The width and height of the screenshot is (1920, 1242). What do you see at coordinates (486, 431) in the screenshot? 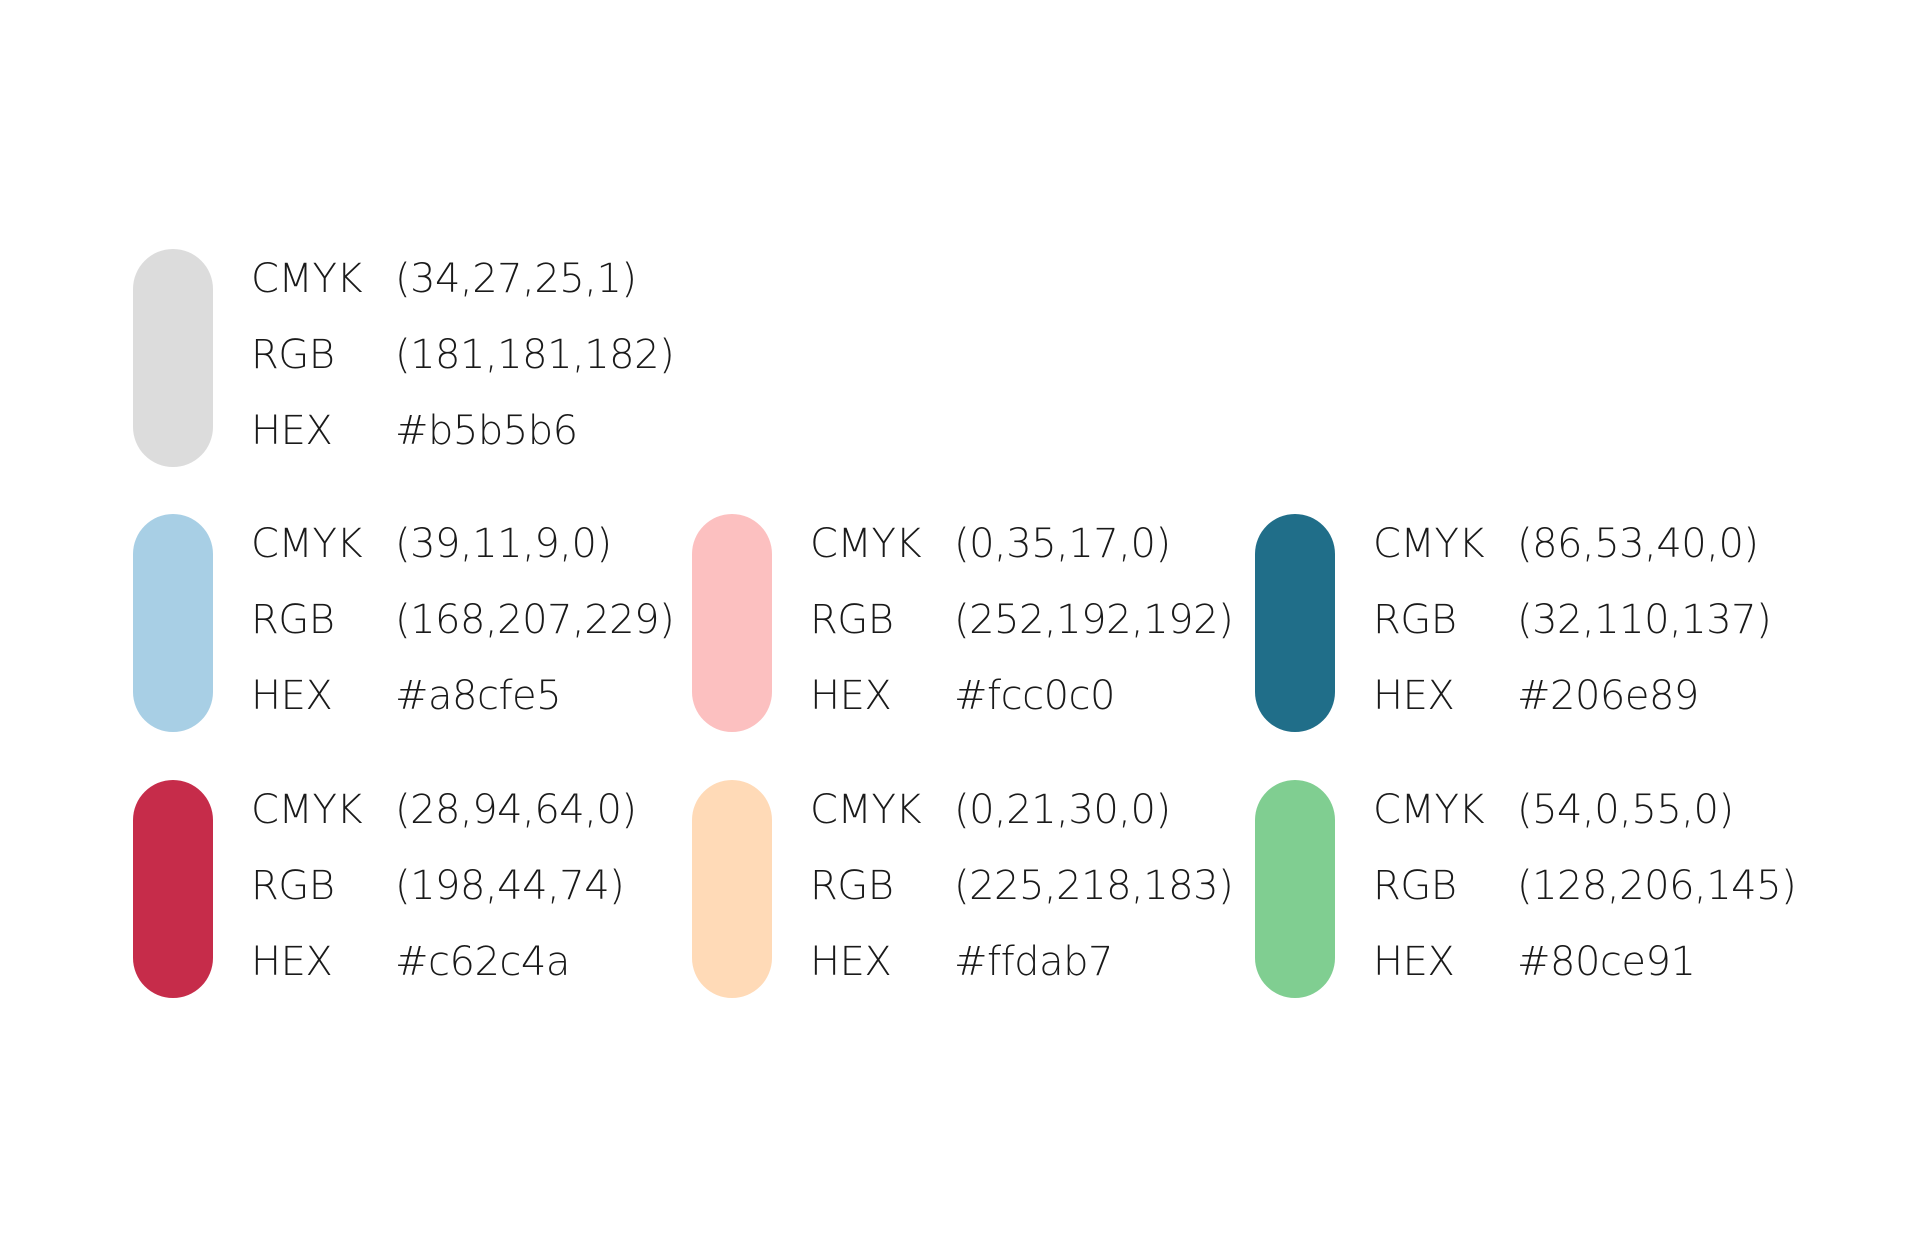
I see `color-value: #b5b5b6` at bounding box center [486, 431].